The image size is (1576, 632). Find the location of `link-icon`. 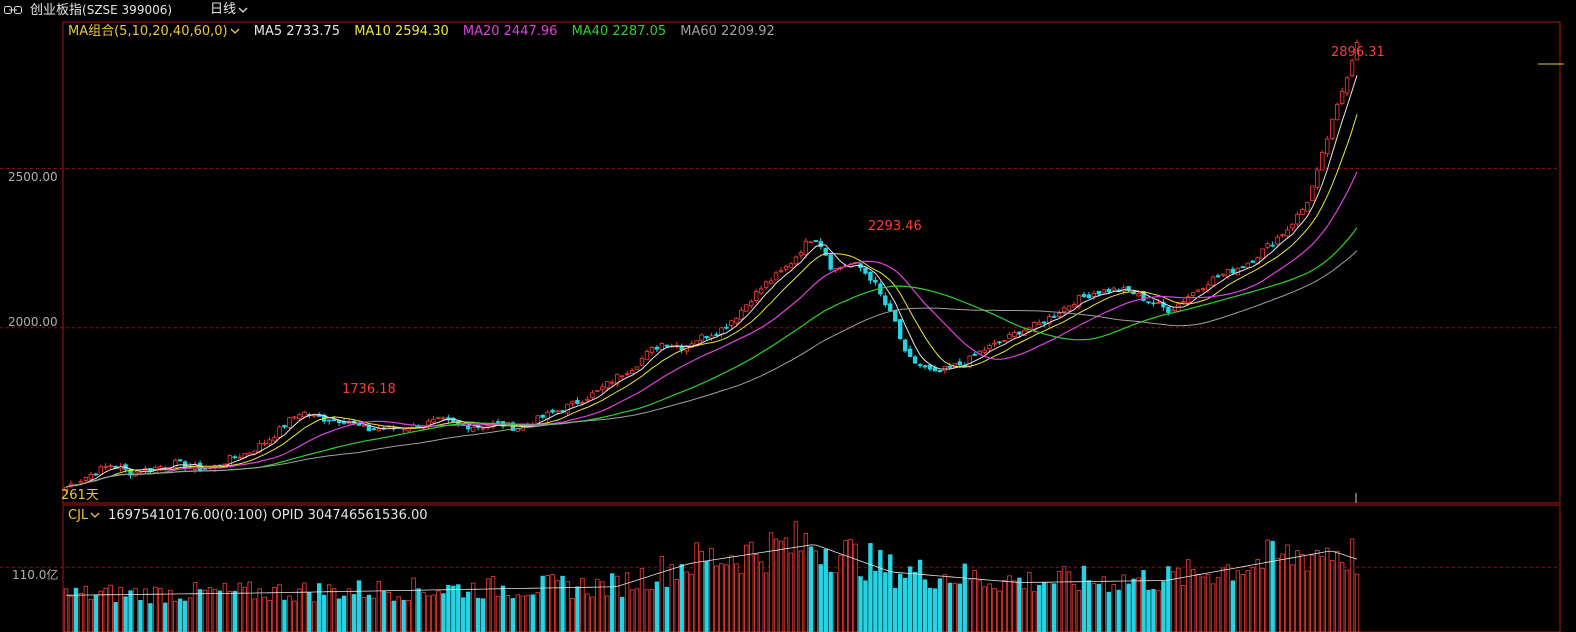

link-icon is located at coordinates (13, 10).